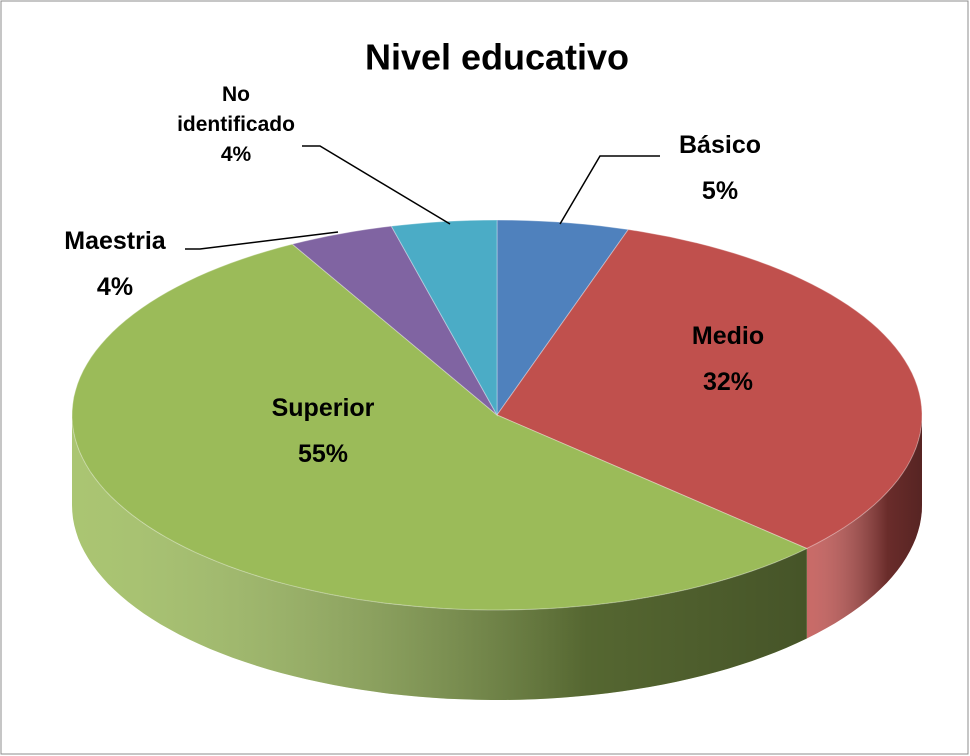  I want to click on slice-label: Maestria 4%, so click(114, 264).